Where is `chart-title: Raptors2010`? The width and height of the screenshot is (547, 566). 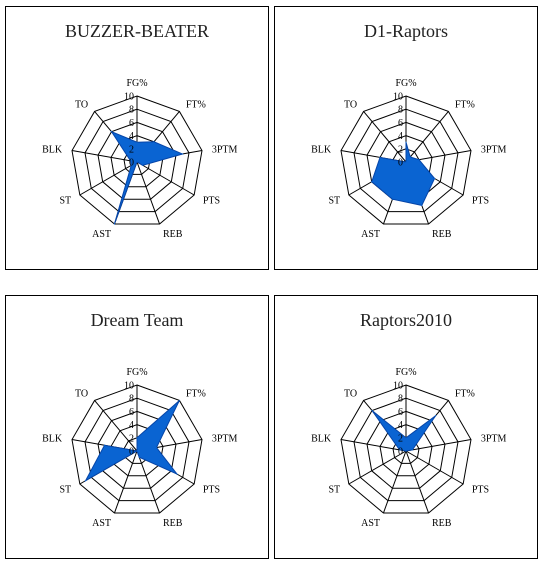 chart-title: Raptors2010 is located at coordinates (406, 320).